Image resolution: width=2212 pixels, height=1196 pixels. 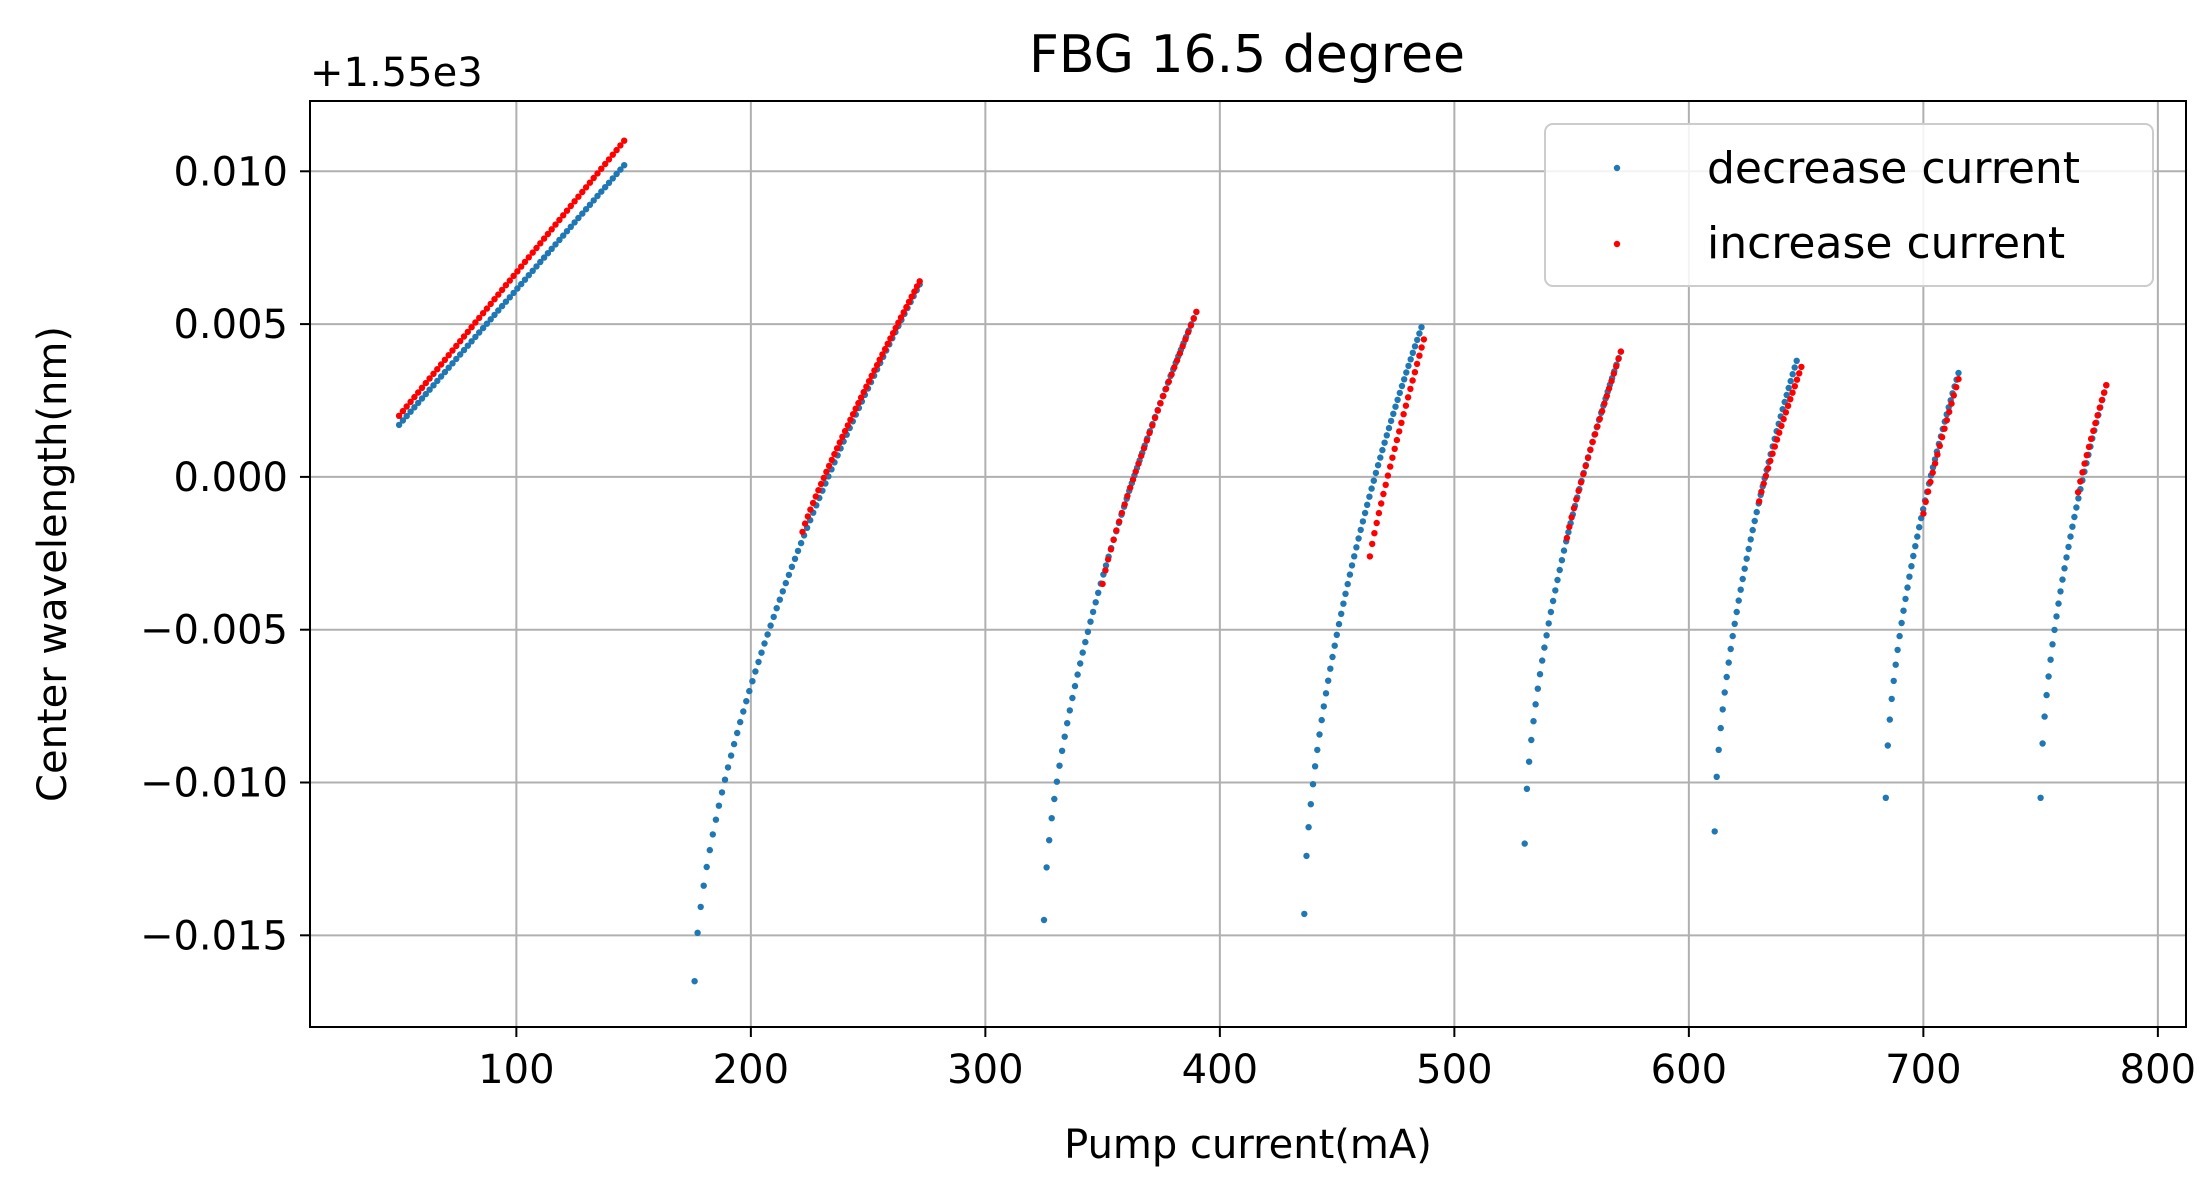 What do you see at coordinates (1689, 1070) in the screenshot?
I see `x-tick-label: 600` at bounding box center [1689, 1070].